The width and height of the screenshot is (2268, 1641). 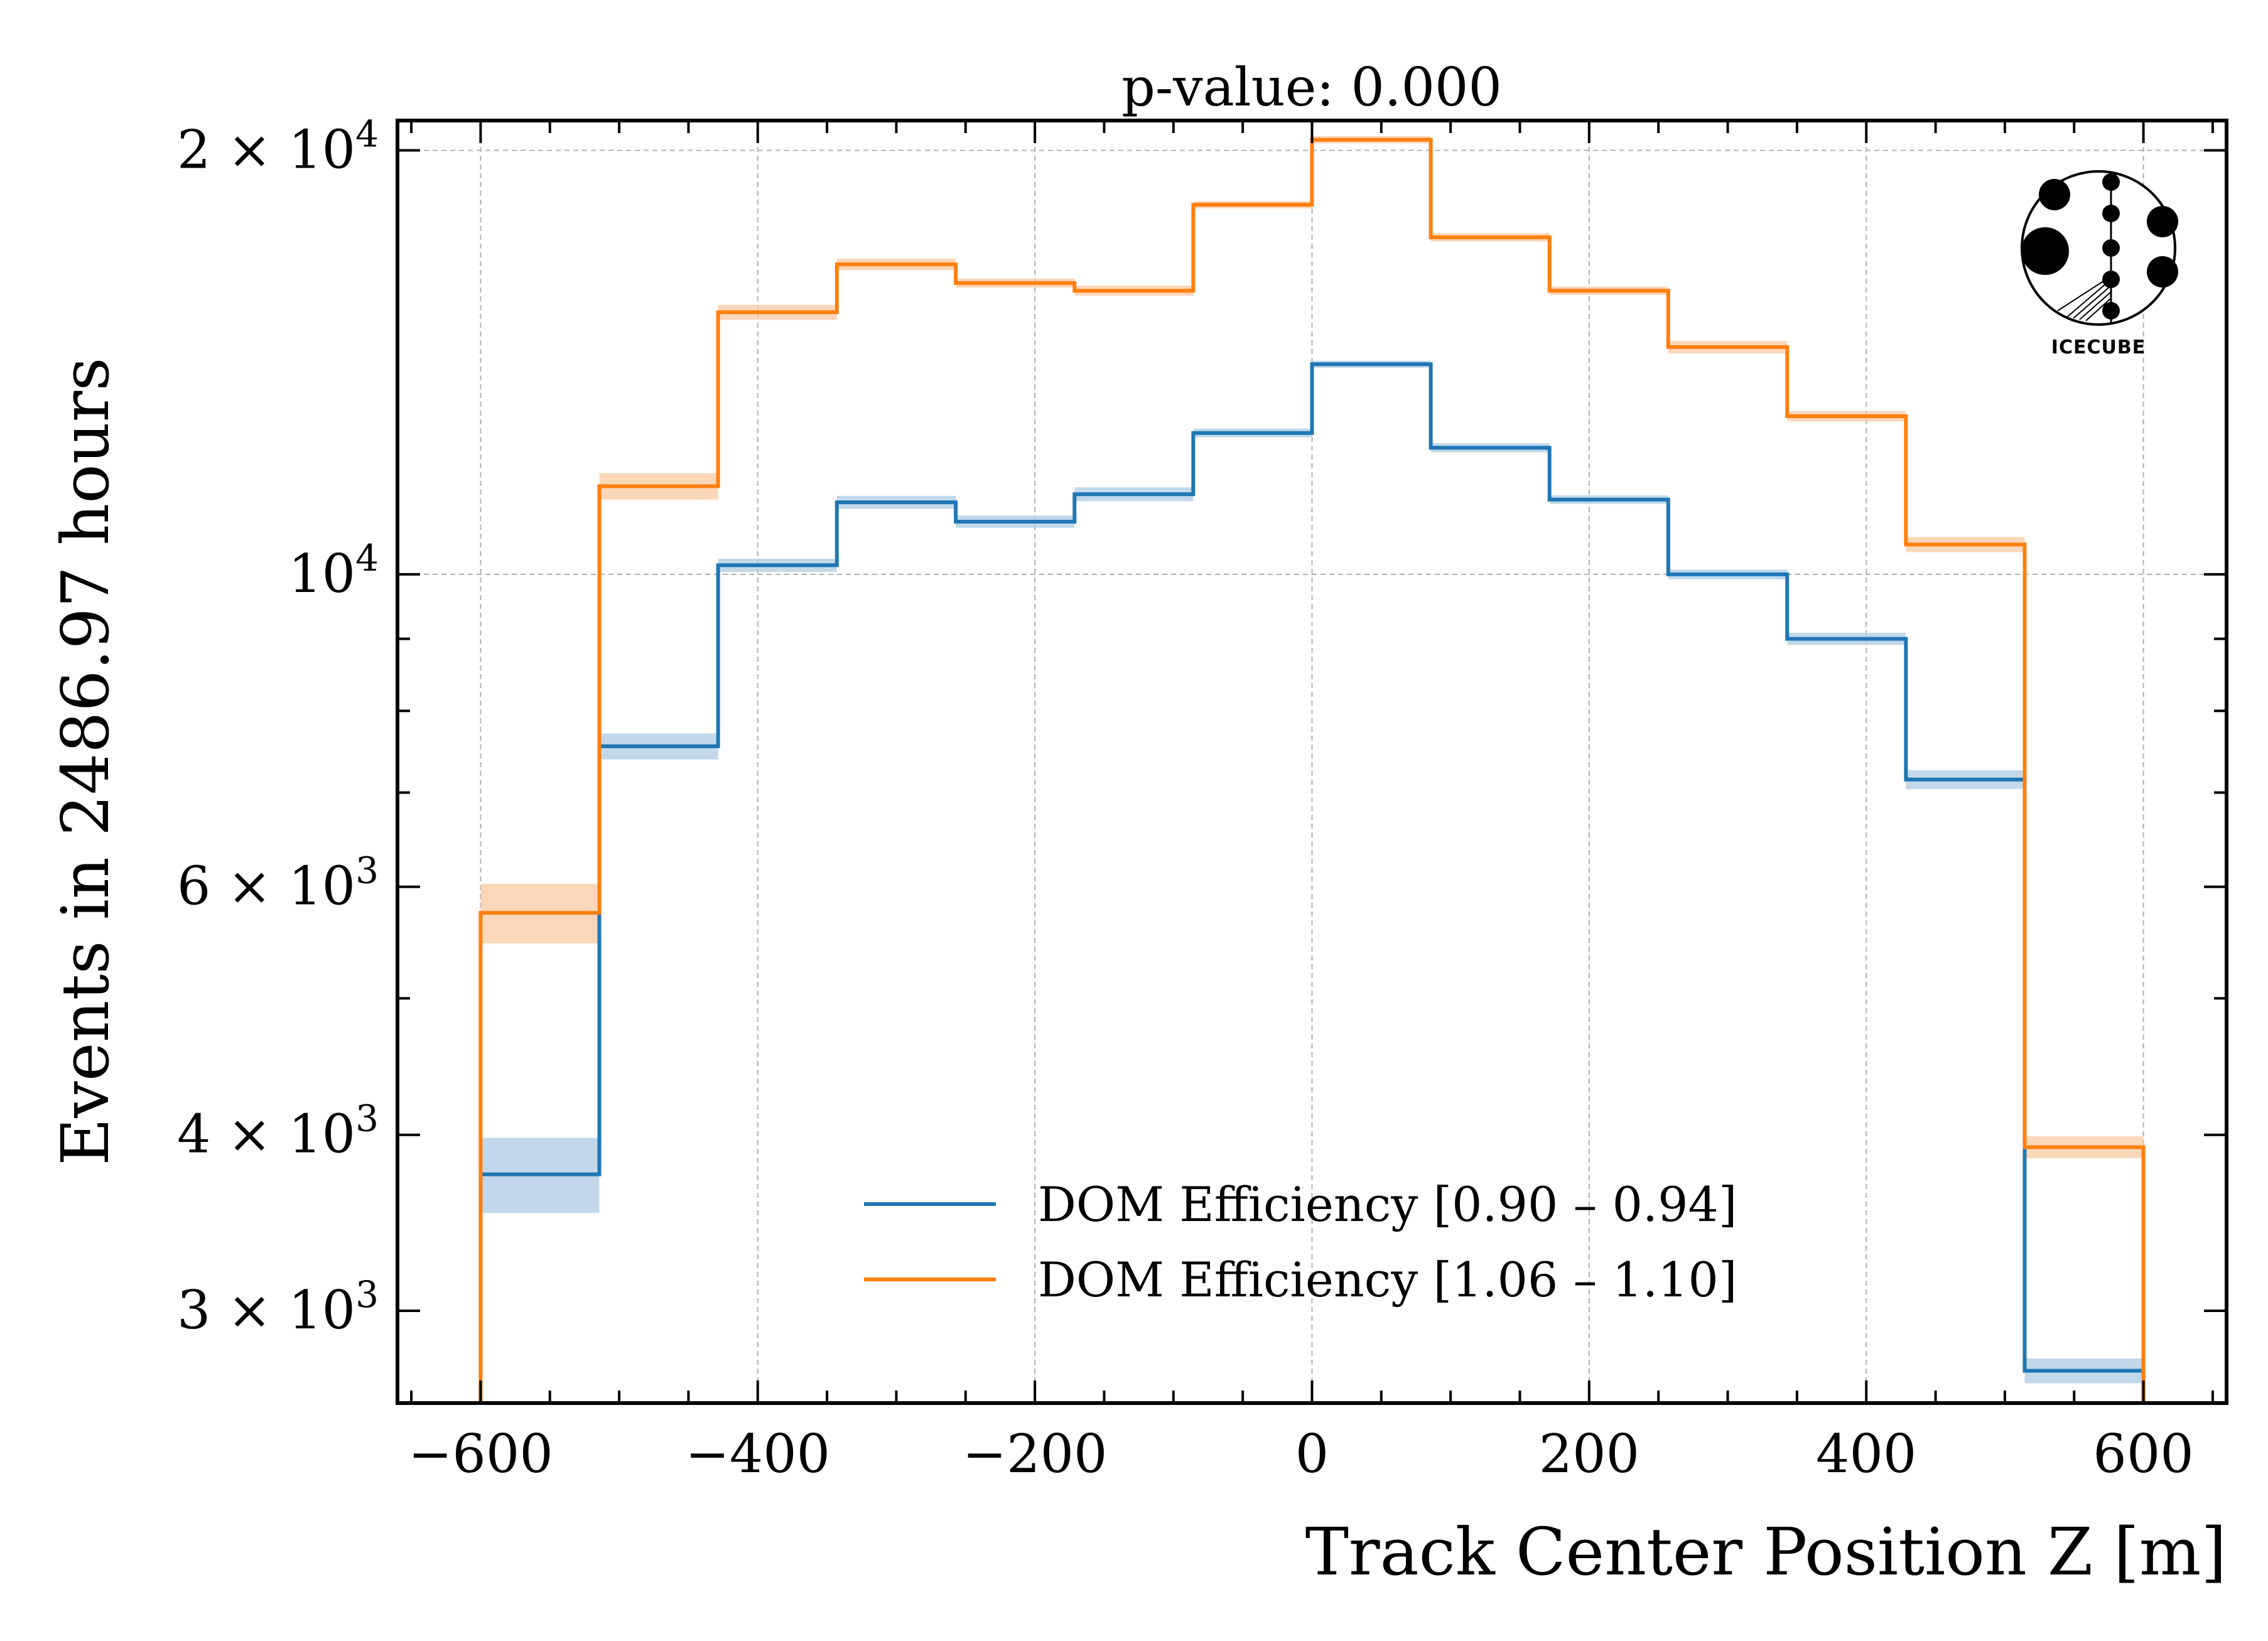 I want to click on y-tick-label: 3 × 10³, so click(x=278, y=1307).